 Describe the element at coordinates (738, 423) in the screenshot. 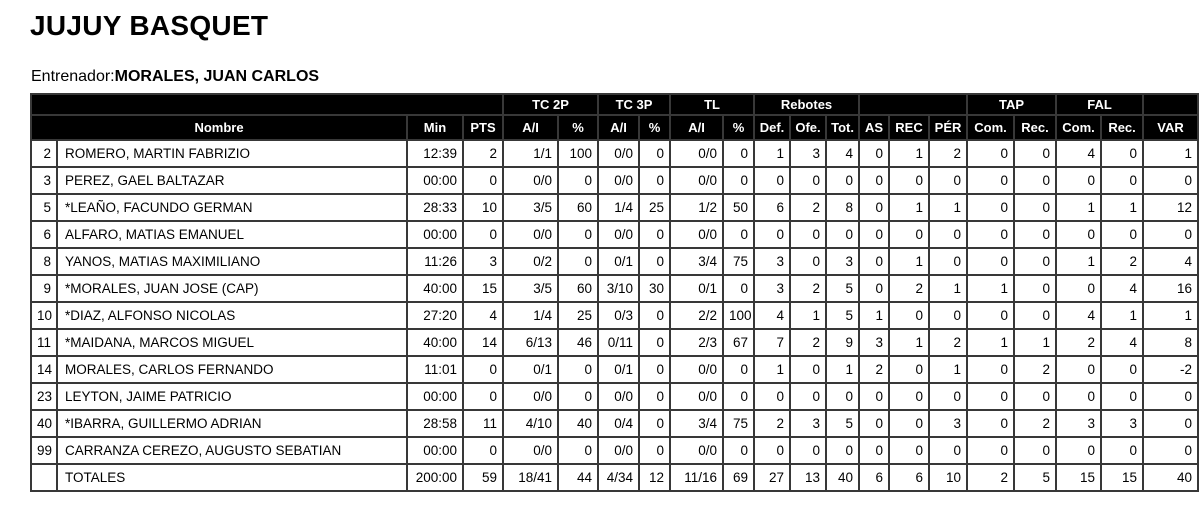

I see `stat-cell: 75` at that location.